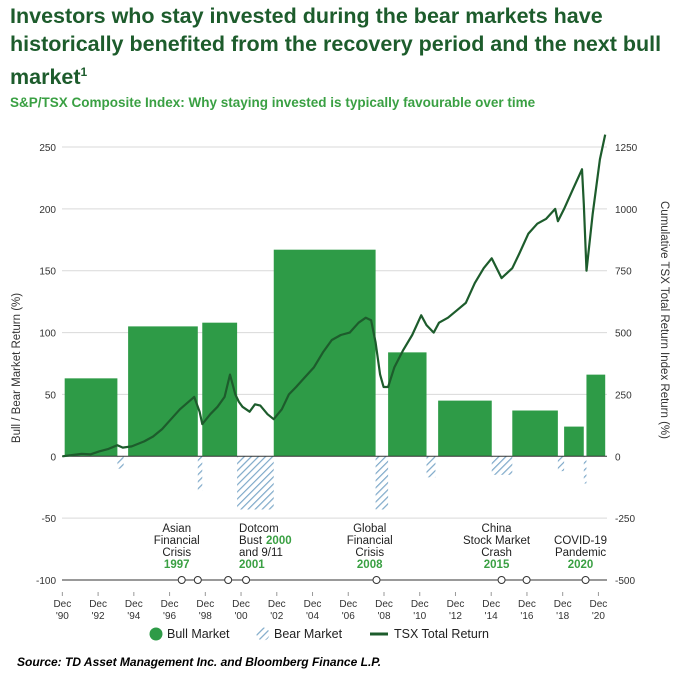 This screenshot has width=681, height=675. I want to click on legend-bear-swatch, so click(263, 634).